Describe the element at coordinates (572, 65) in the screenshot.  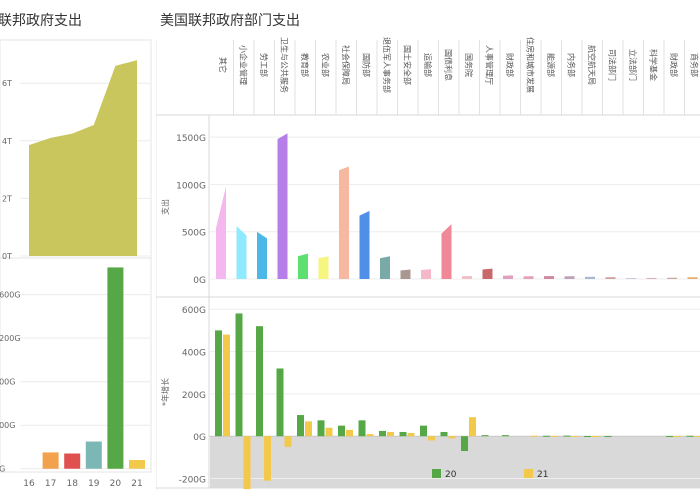
I see `category-label: 内务部` at that location.